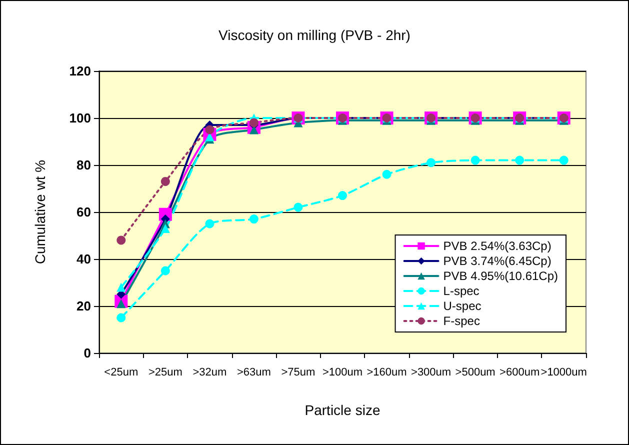 Image resolution: width=629 pixels, height=445 pixels. I want to click on y-tick-label: 0, so click(87, 353).